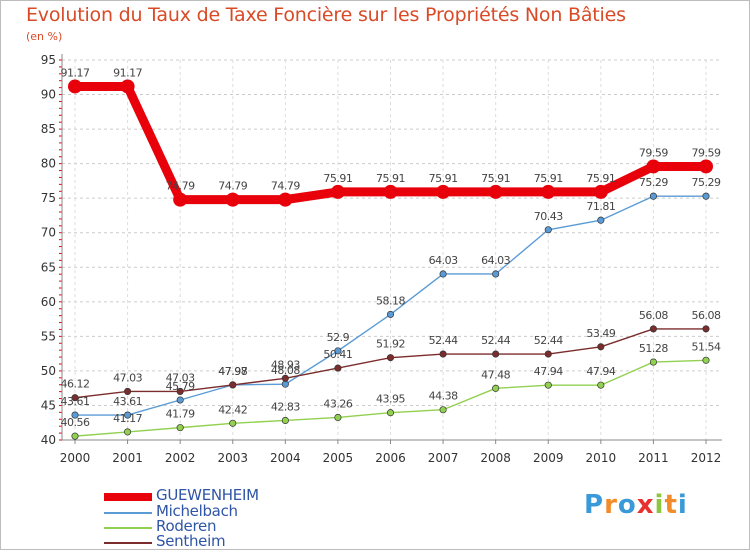  What do you see at coordinates (706, 182) in the screenshot?
I see `data-label: 75.29` at bounding box center [706, 182].